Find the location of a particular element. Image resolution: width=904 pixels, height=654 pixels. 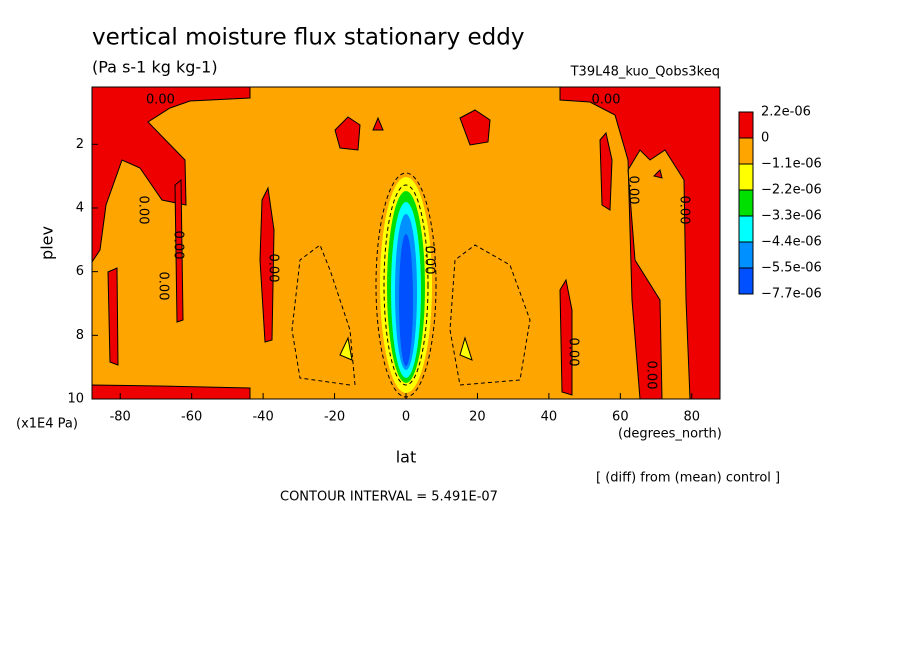

y-label: plev is located at coordinates (47, 243).